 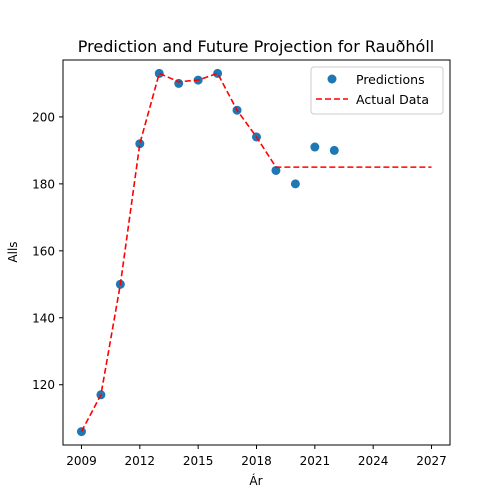 I want to click on y-tick-label: 200, so click(x=43, y=117).